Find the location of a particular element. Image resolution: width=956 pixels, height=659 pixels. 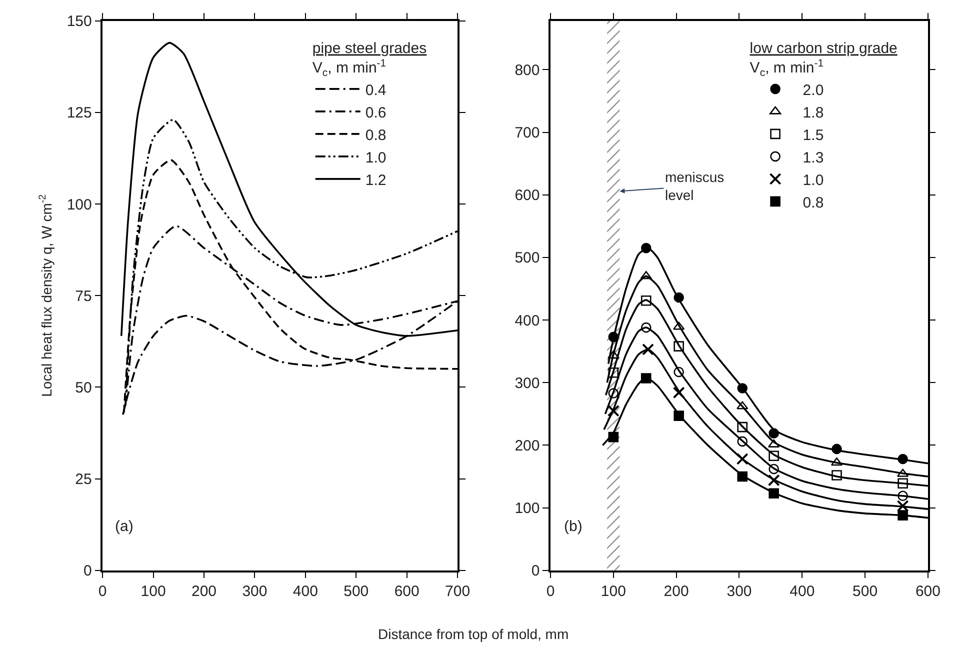

y-tick-label: 150 is located at coordinates (79, 21).